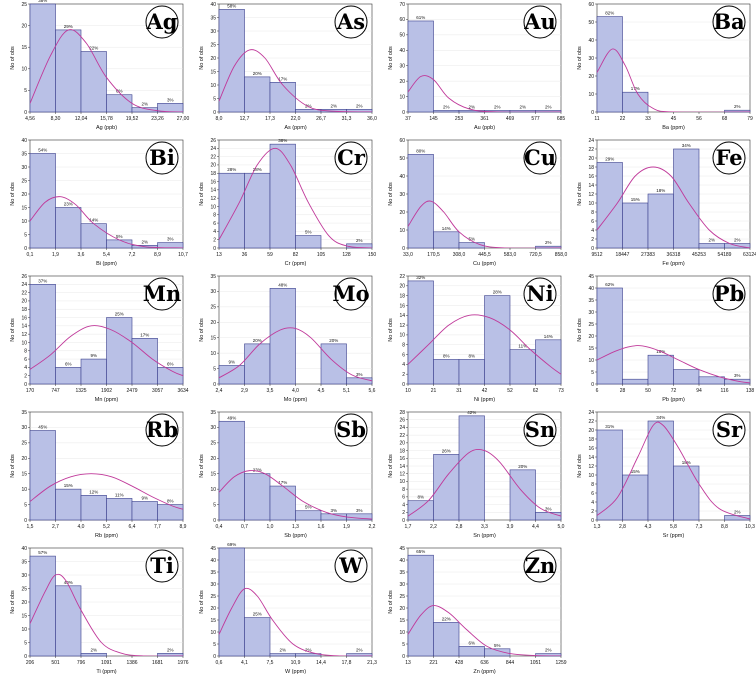 This screenshot has height=682, width=756. What do you see at coordinates (623, 391) in the screenshot?
I see `x-tick-label: 28` at bounding box center [623, 391].